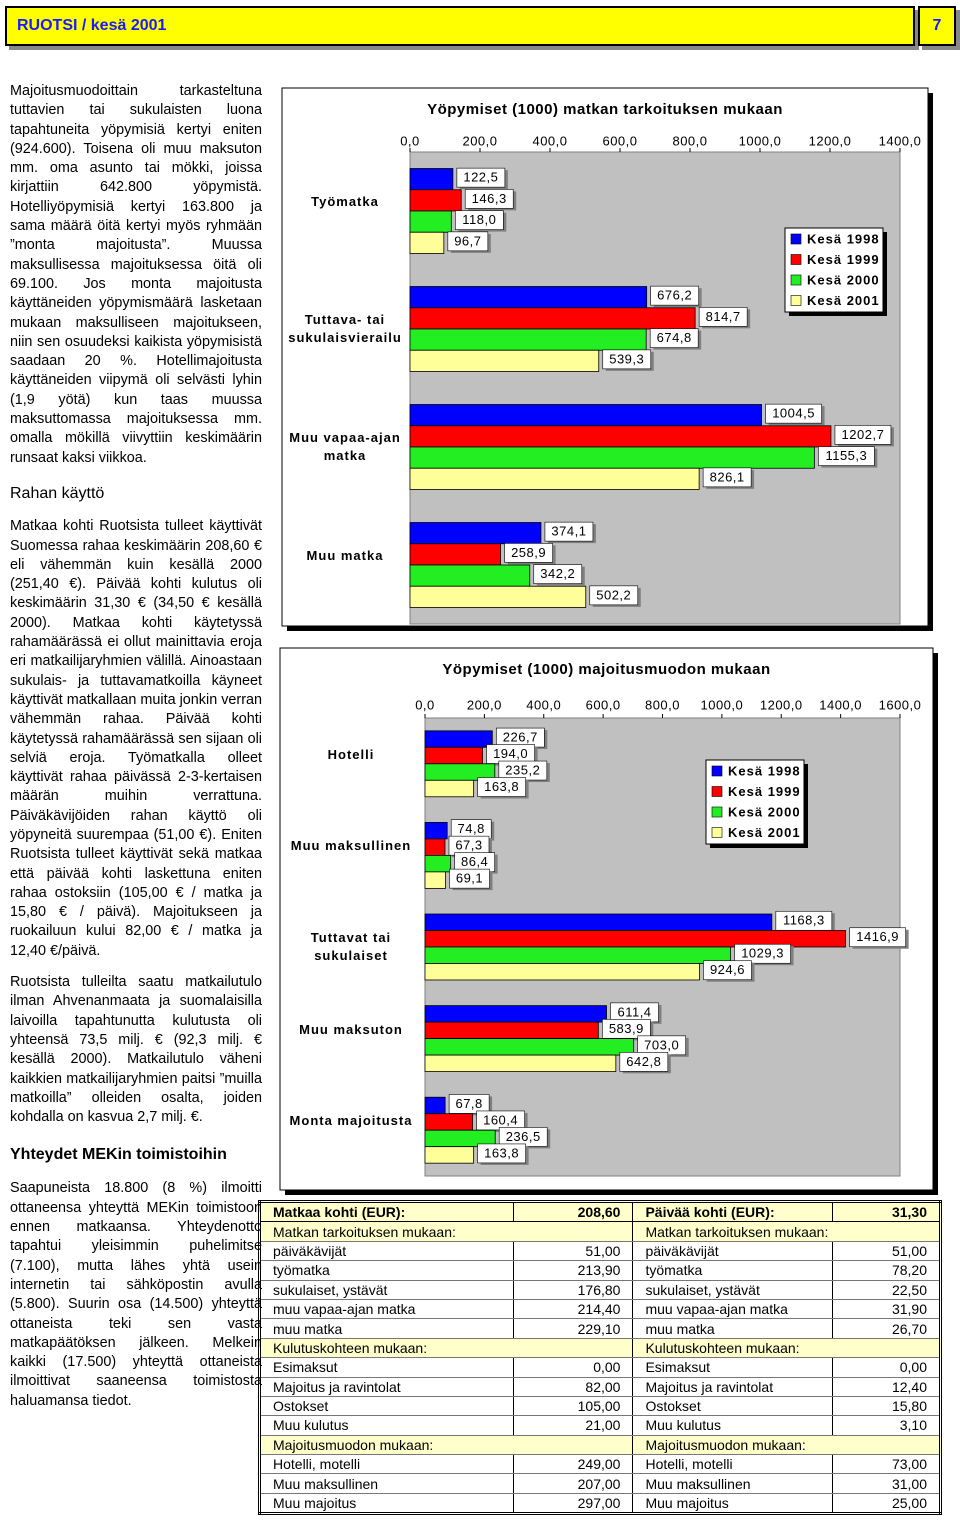  What do you see at coordinates (410, 140) in the screenshot?
I see `x-tick-label: 0,0` at bounding box center [410, 140].